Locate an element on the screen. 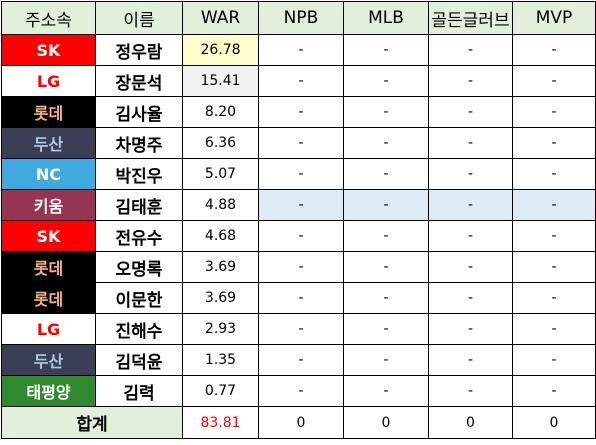 This screenshot has height=445, width=596. table-row: SK 정우람 26.78 - - - - is located at coordinates (298, 50).